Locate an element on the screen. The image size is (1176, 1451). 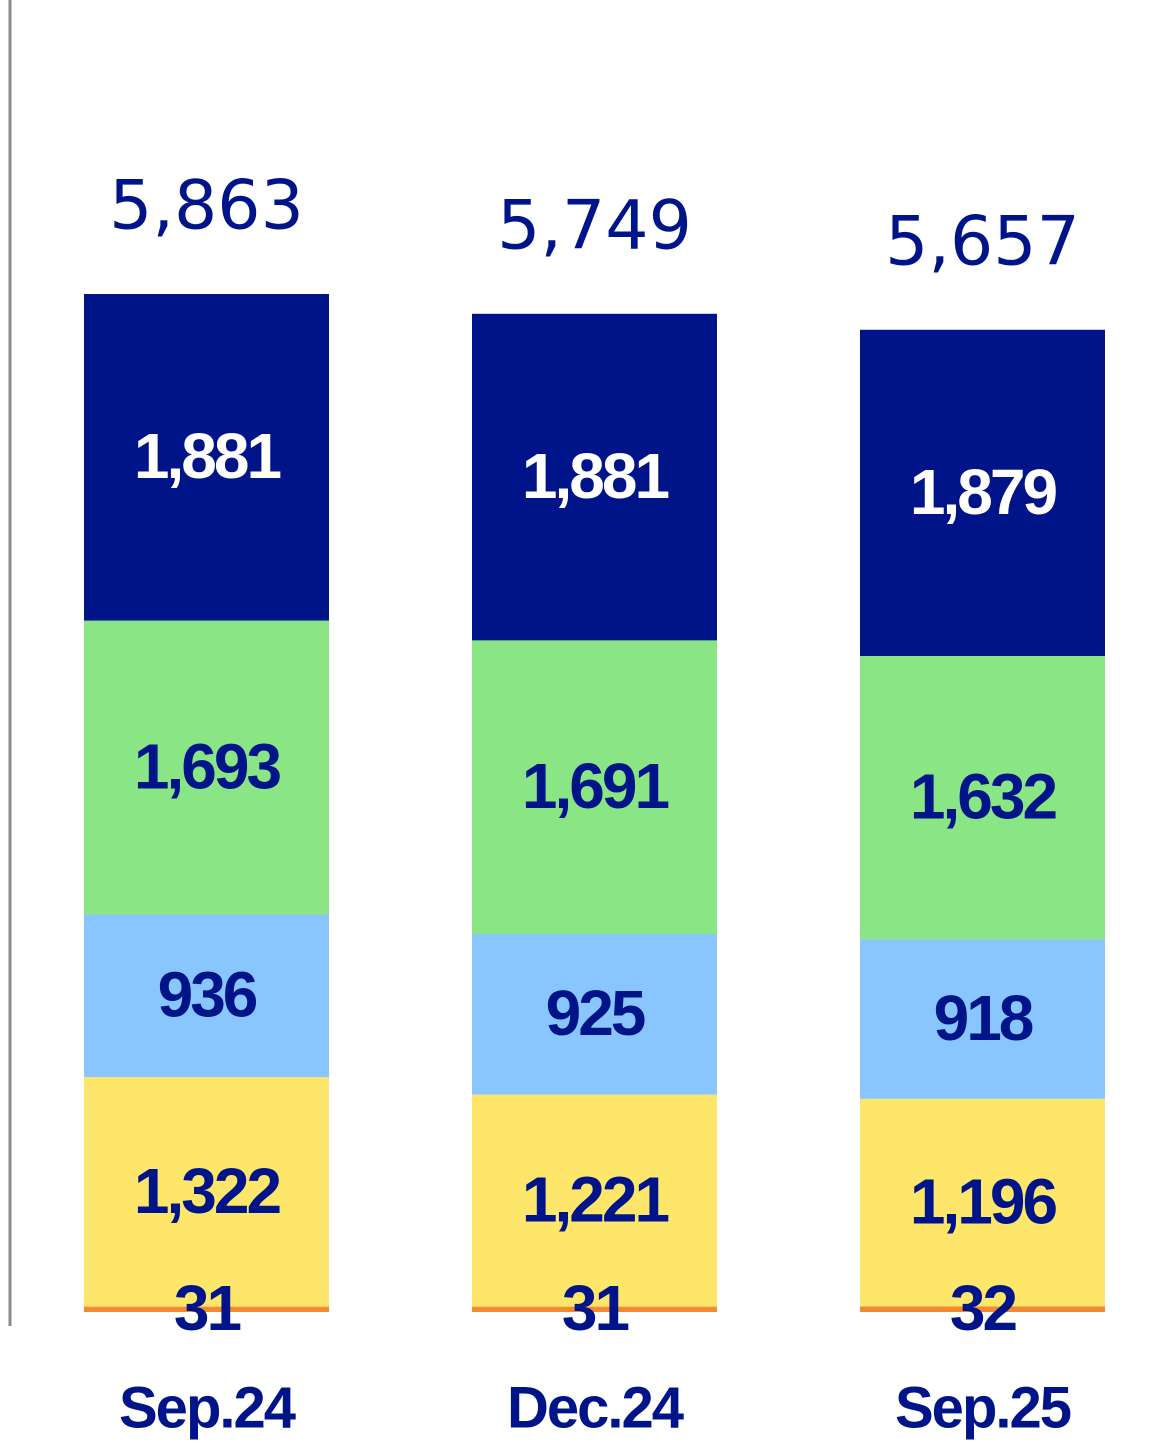
value-label: 1,691 is located at coordinates (595, 786).